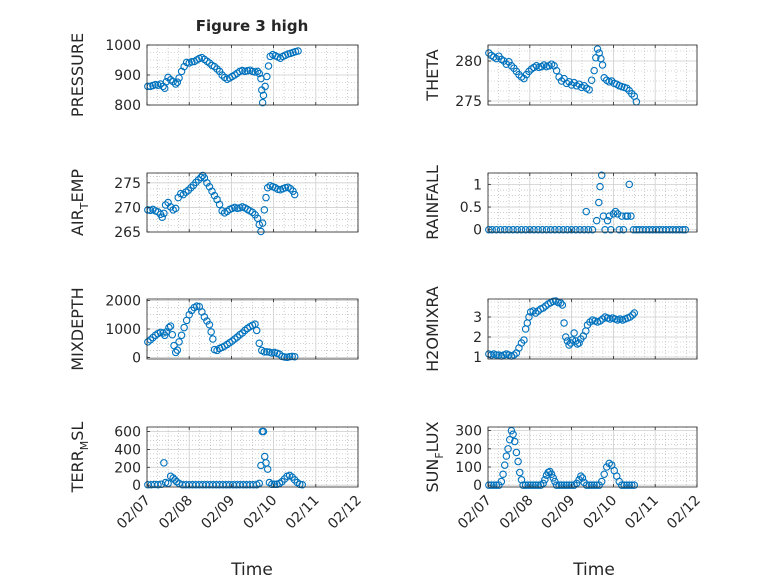 This screenshot has height=583, width=778. I want to click on y-tick-label: 265, so click(127, 233).